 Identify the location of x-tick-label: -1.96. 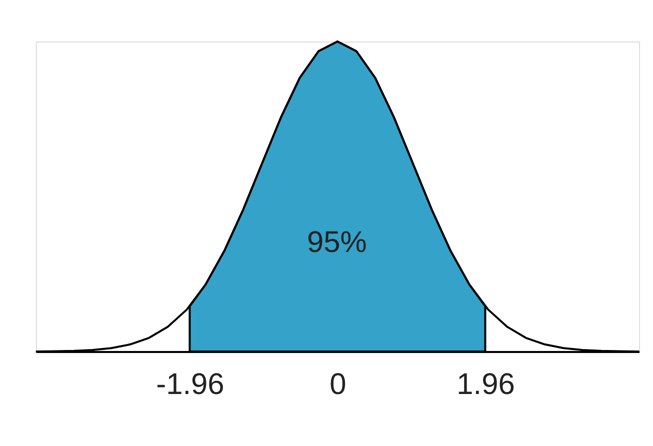
(190, 384).